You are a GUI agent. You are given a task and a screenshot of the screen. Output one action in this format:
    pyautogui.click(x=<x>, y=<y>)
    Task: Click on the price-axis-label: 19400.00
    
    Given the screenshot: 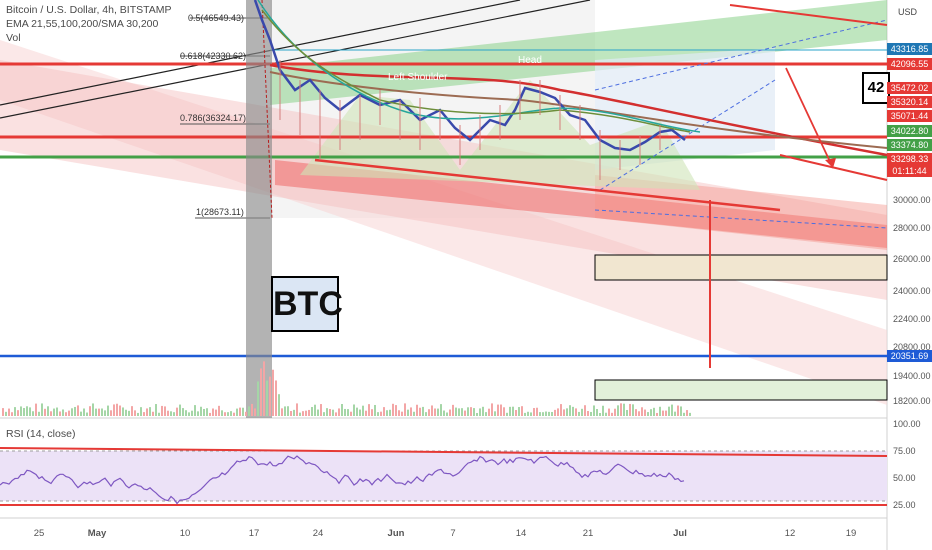 What is the action you would take?
    pyautogui.click(x=912, y=376)
    